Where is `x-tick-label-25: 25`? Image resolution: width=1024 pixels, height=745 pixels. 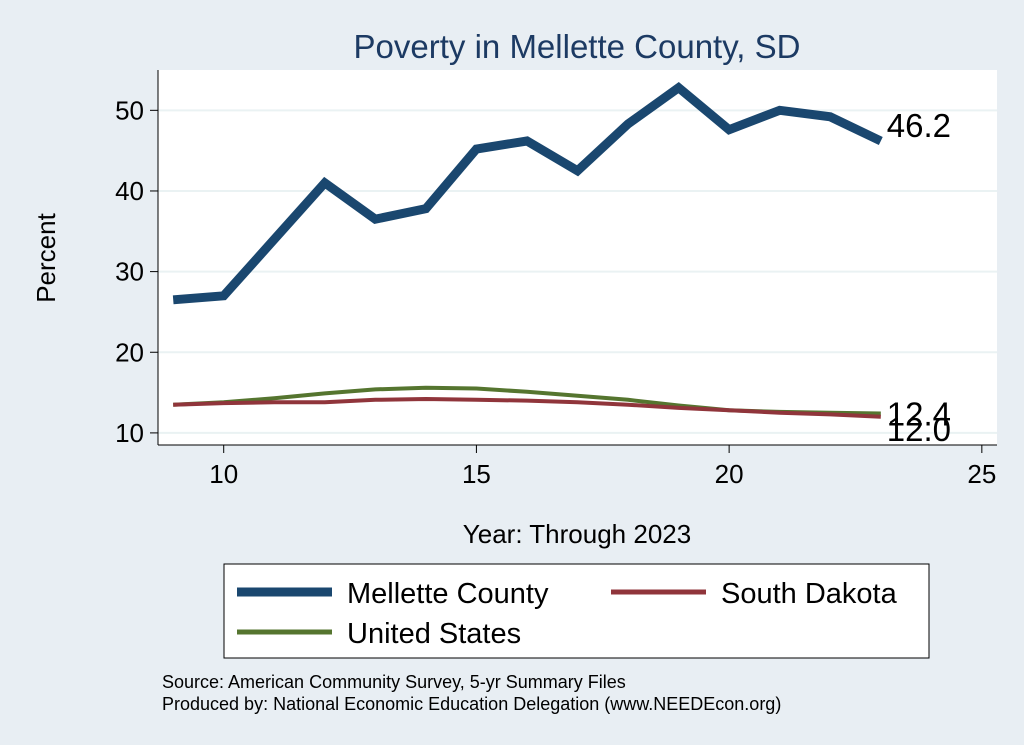
x-tick-label-25: 25 is located at coordinates (981, 474).